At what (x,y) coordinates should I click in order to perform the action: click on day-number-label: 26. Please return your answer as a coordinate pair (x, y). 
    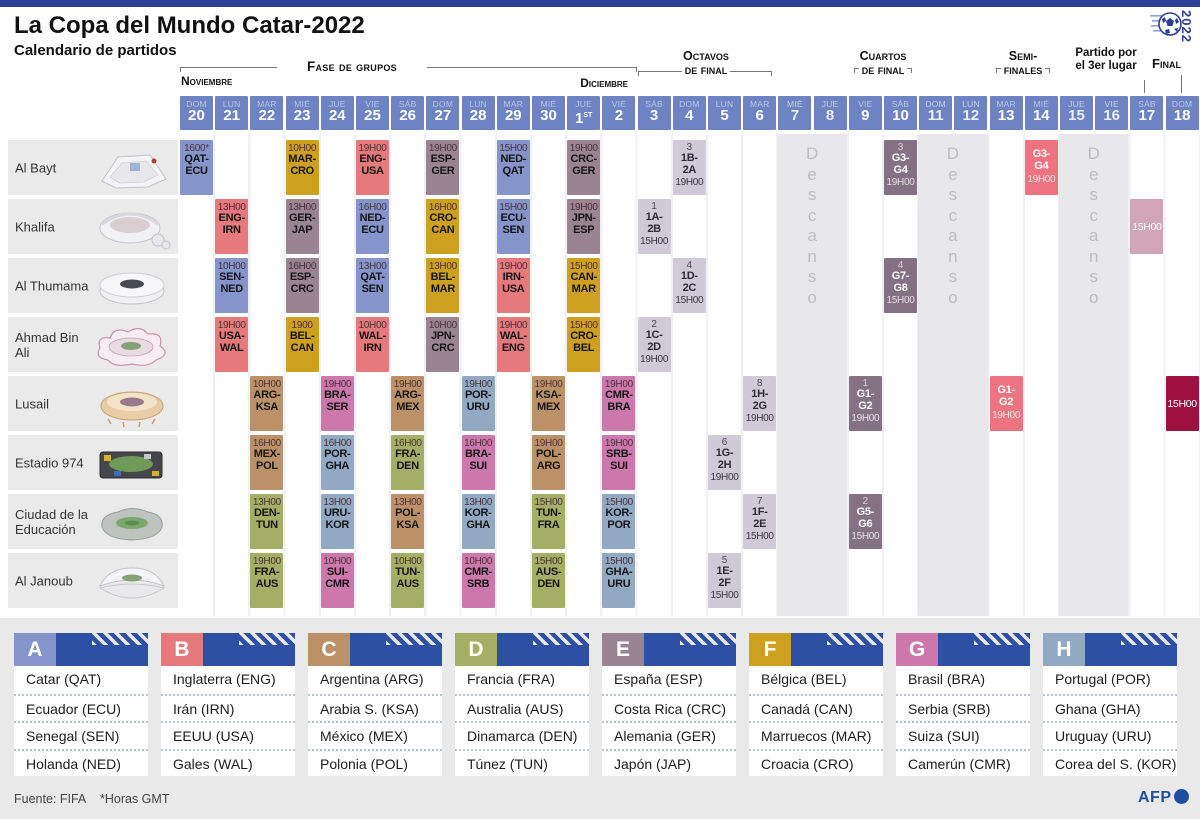
    Looking at the image, I should click on (408, 115).